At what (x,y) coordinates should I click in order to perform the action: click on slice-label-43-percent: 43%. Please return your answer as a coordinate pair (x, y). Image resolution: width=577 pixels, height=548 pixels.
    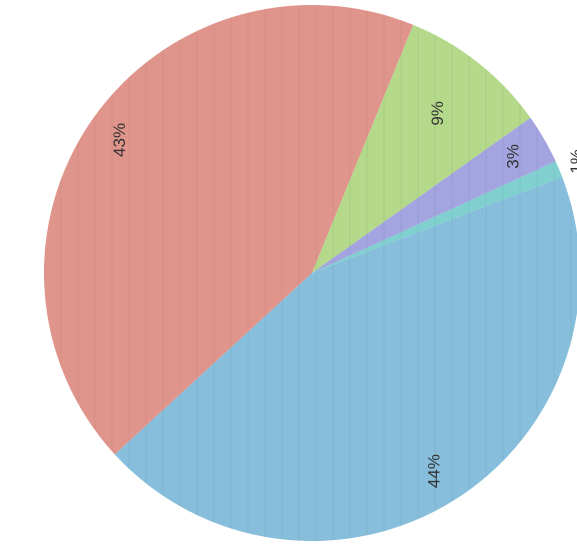
    Looking at the image, I should click on (119, 140).